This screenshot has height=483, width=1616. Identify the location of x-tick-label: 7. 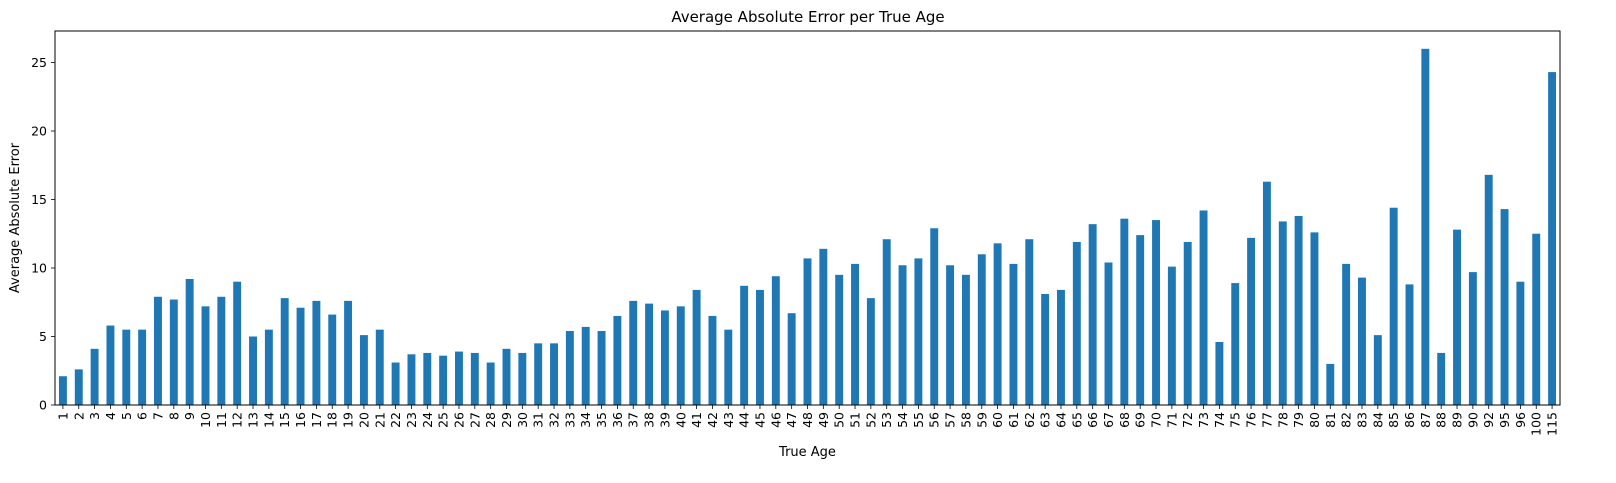
(157, 416).